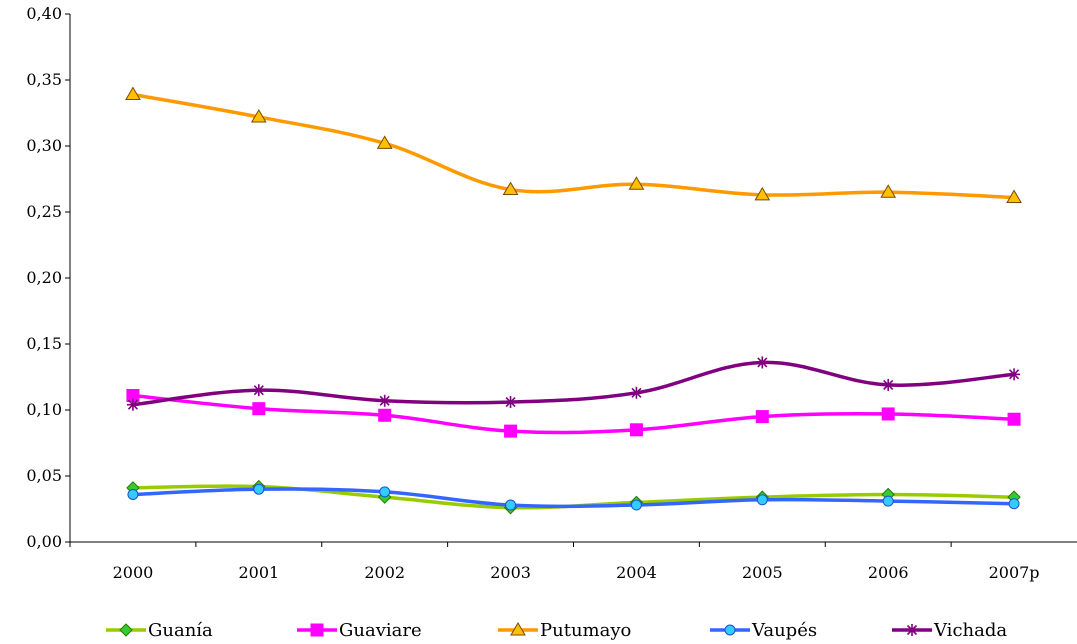 The height and width of the screenshot is (644, 1077). I want to click on x-tick-label: 2000, so click(133, 572).